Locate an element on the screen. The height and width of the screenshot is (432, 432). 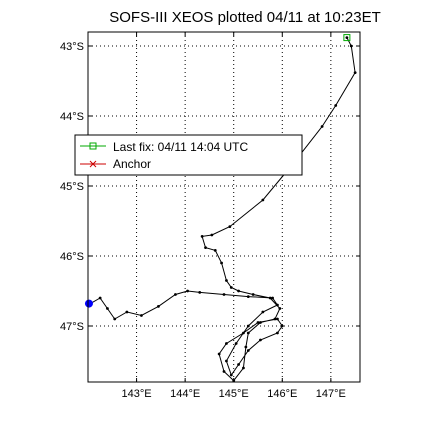
y-tick-label: 46°S is located at coordinates (72, 257).